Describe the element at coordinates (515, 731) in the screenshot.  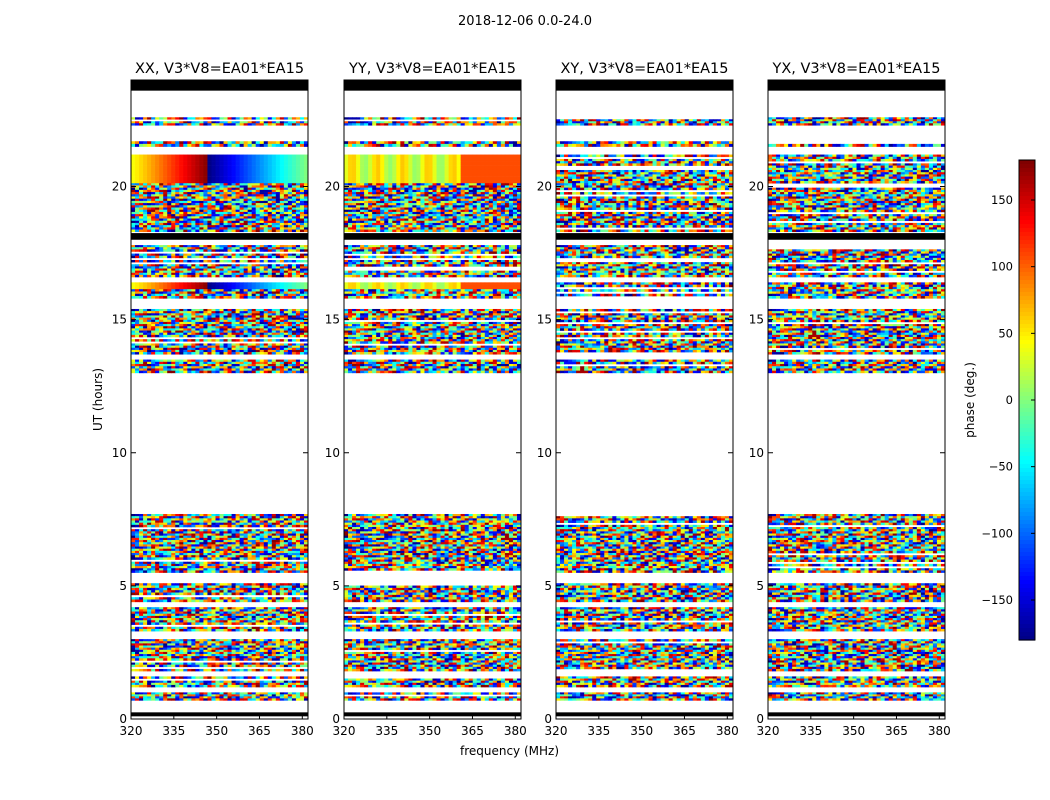
I see `x-tick-label: 380` at that location.